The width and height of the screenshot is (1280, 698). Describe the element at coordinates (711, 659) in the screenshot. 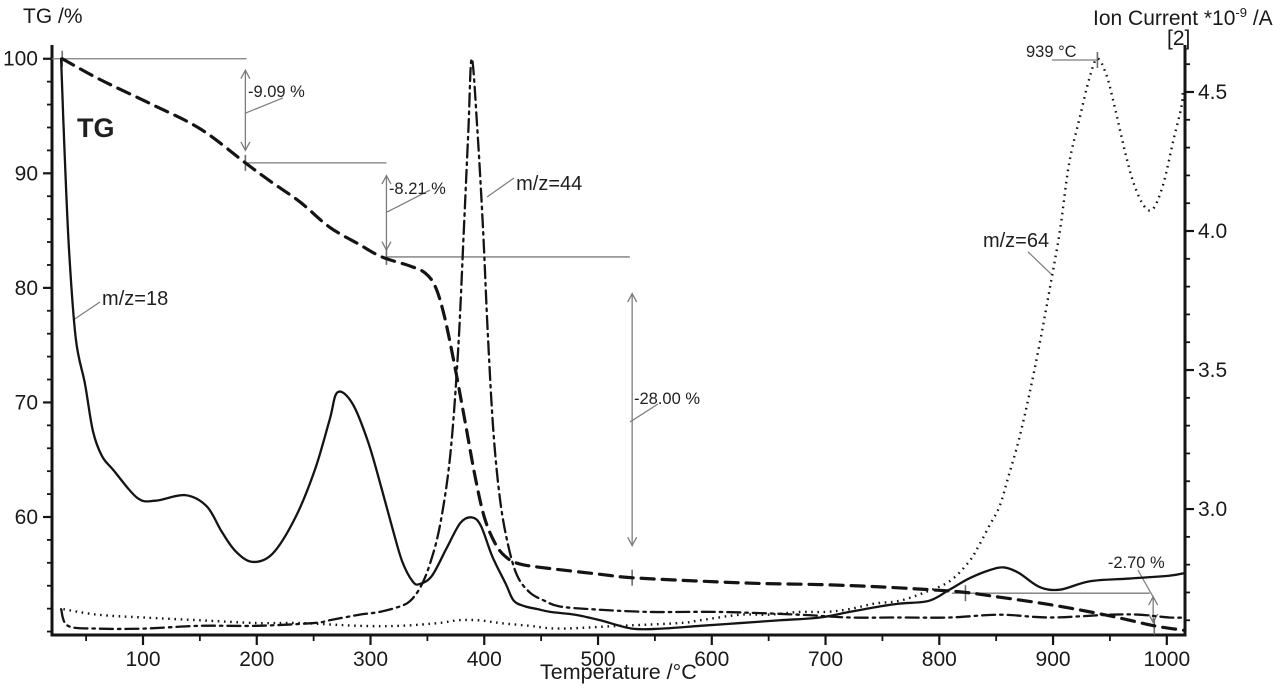

I see `x-tick-label: 600` at that location.